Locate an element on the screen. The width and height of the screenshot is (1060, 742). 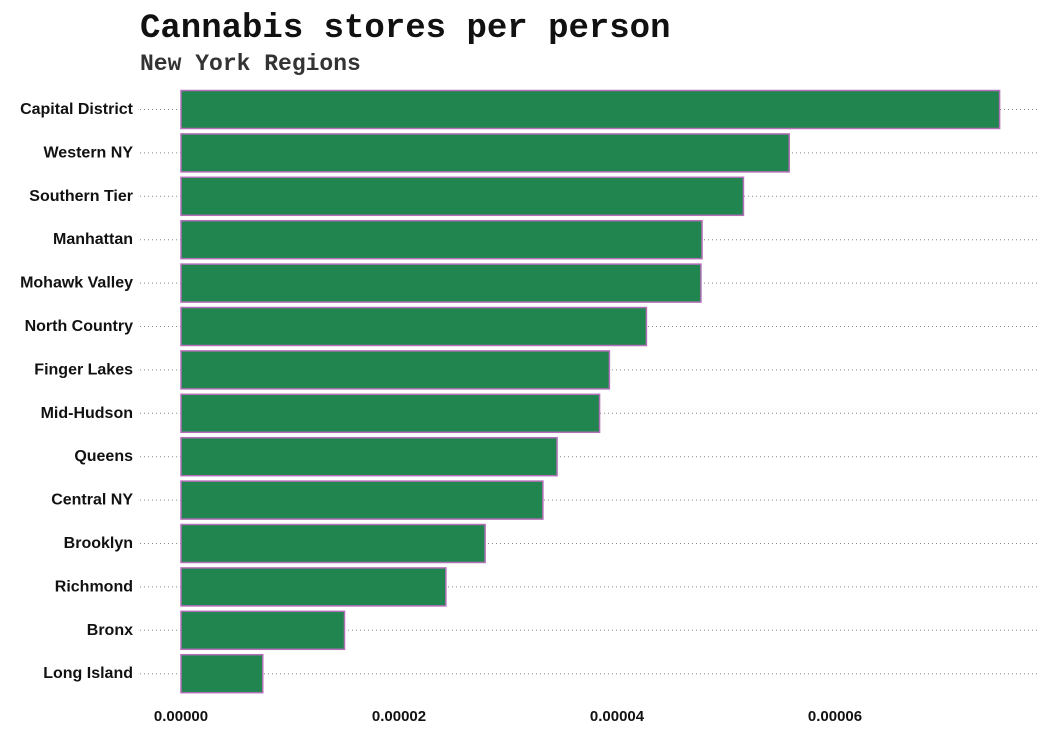
x-axis-tick-labels: 0.00000 0.00002 0.00004 0.00006 is located at coordinates (508, 716).